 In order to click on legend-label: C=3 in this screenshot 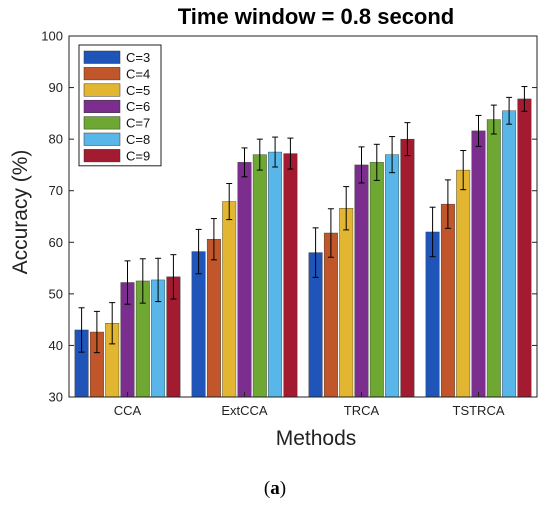, I will do `click(138, 57)`.